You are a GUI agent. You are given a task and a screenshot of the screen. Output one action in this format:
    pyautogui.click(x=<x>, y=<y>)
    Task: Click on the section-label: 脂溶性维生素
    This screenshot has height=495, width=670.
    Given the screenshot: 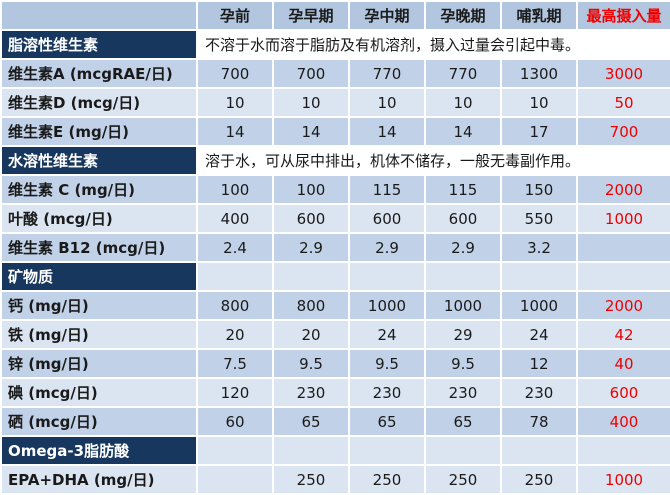 What is the action you would take?
    pyautogui.click(x=99, y=44)
    